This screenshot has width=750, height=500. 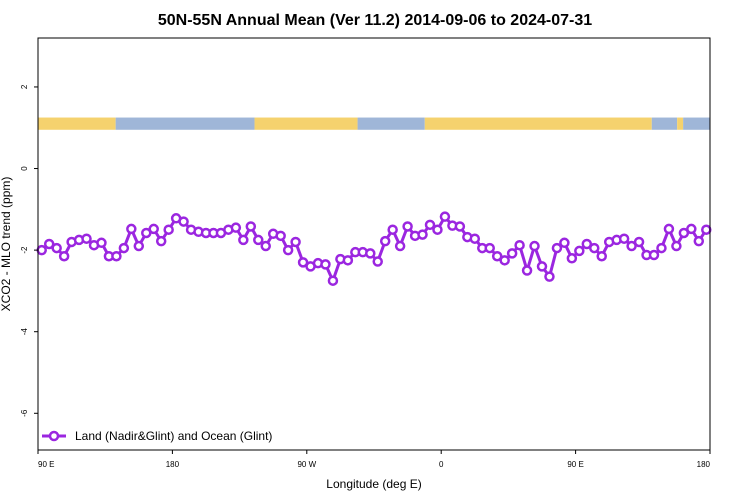 I want to click on x-axis-label: Longitude (deg E), so click(x=373, y=484).